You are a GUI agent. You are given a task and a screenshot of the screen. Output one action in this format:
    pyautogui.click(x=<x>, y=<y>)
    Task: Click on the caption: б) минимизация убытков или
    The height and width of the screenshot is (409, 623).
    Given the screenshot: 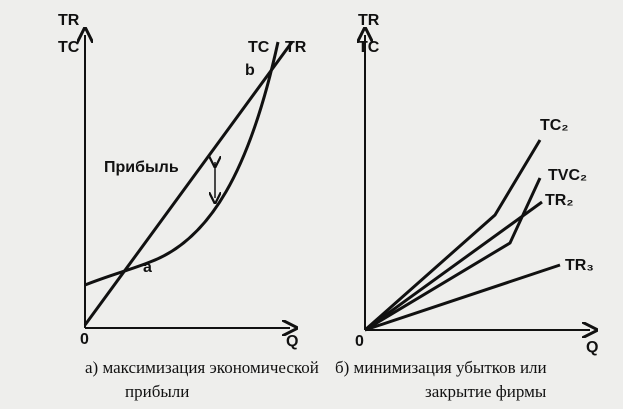 What is the action you would take?
    pyautogui.click(x=441, y=367)
    